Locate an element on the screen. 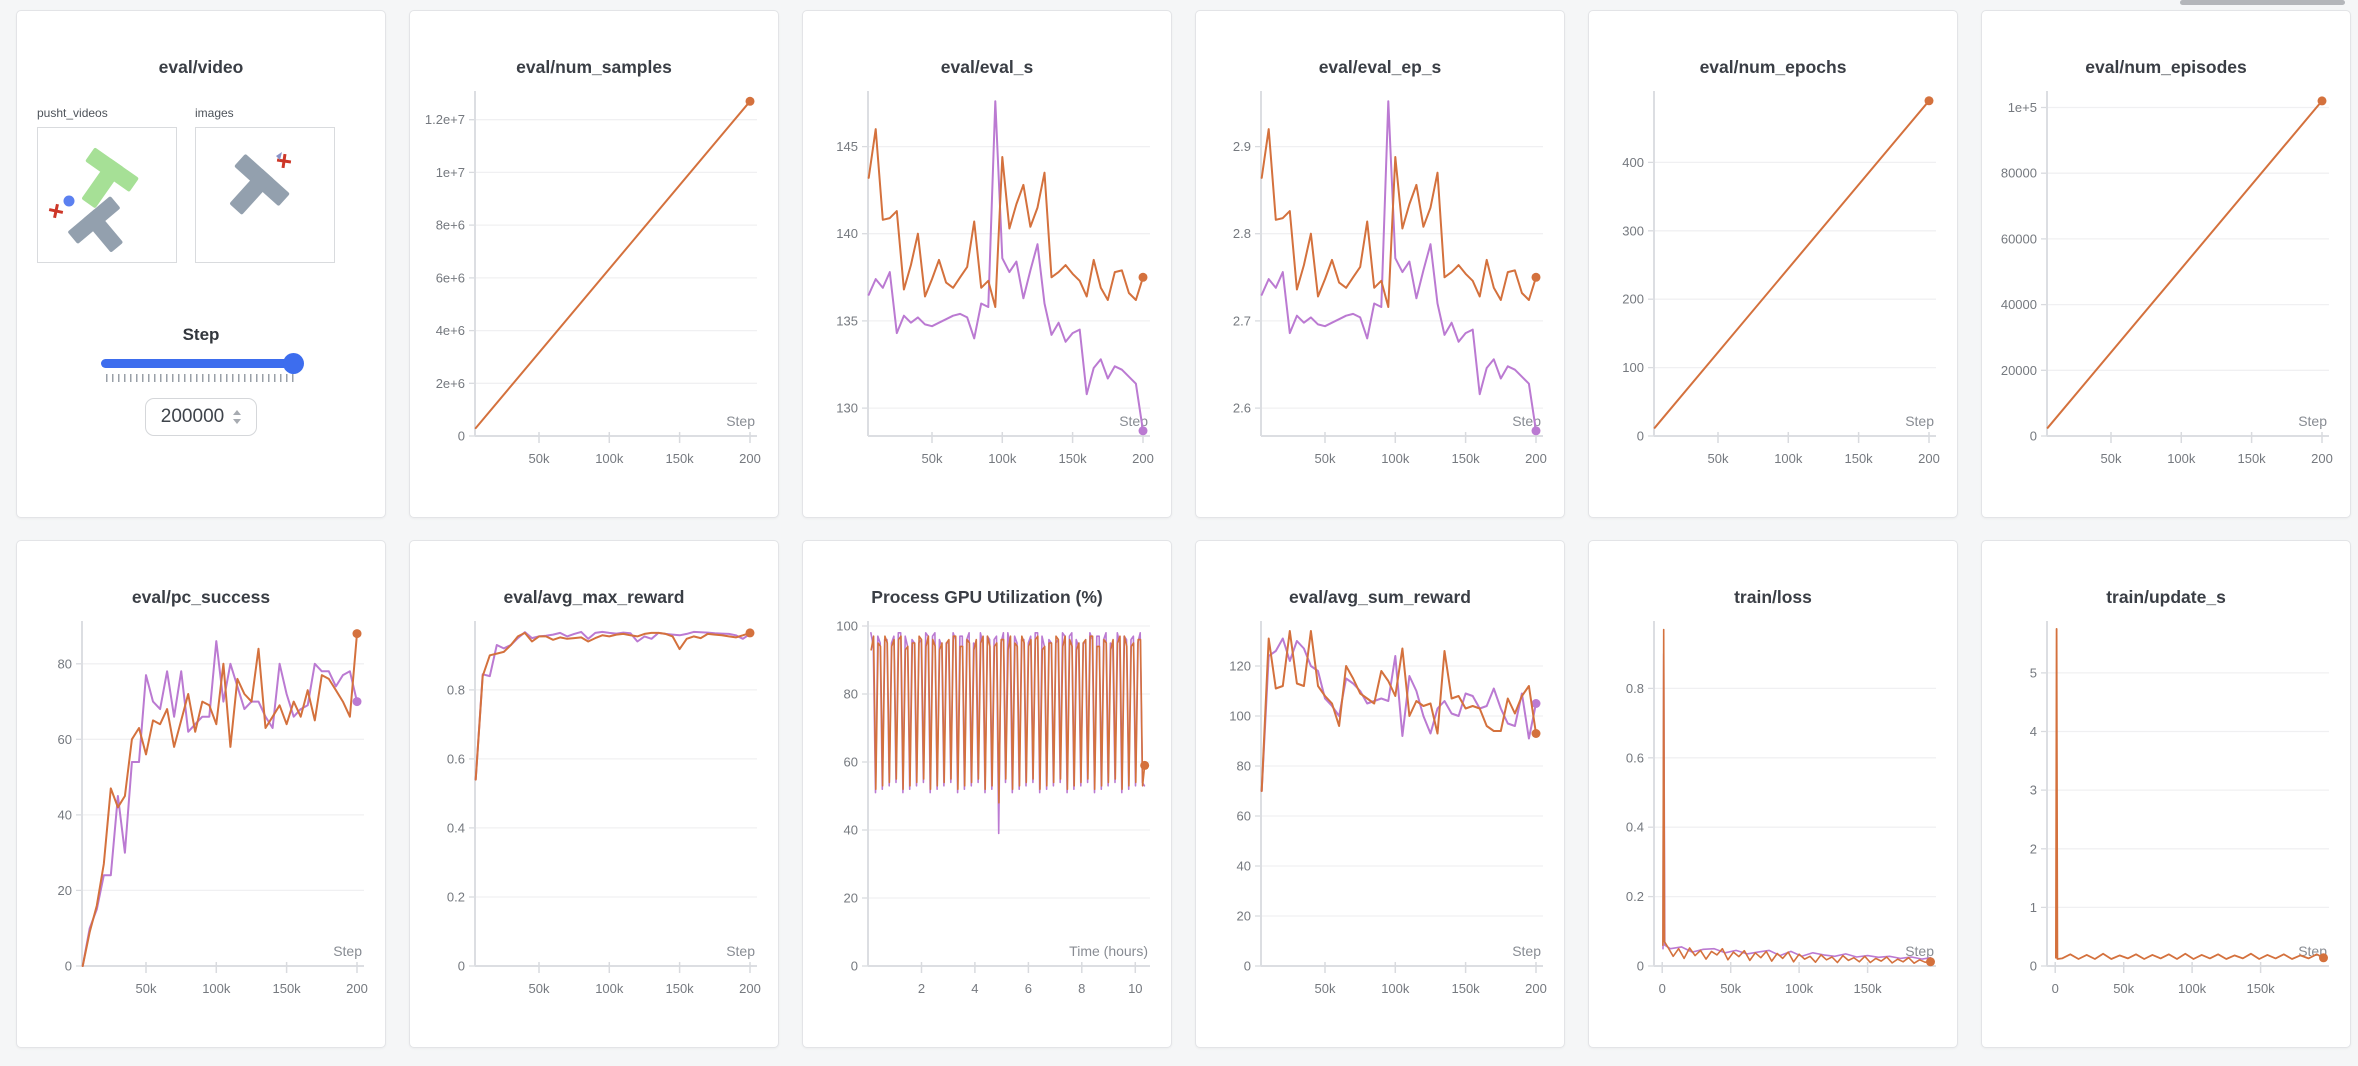 The image size is (2358, 1066). chart-eval-eval-s: 130 135 140 145 50k 100k 150k 200 Step is located at coordinates (987, 286).